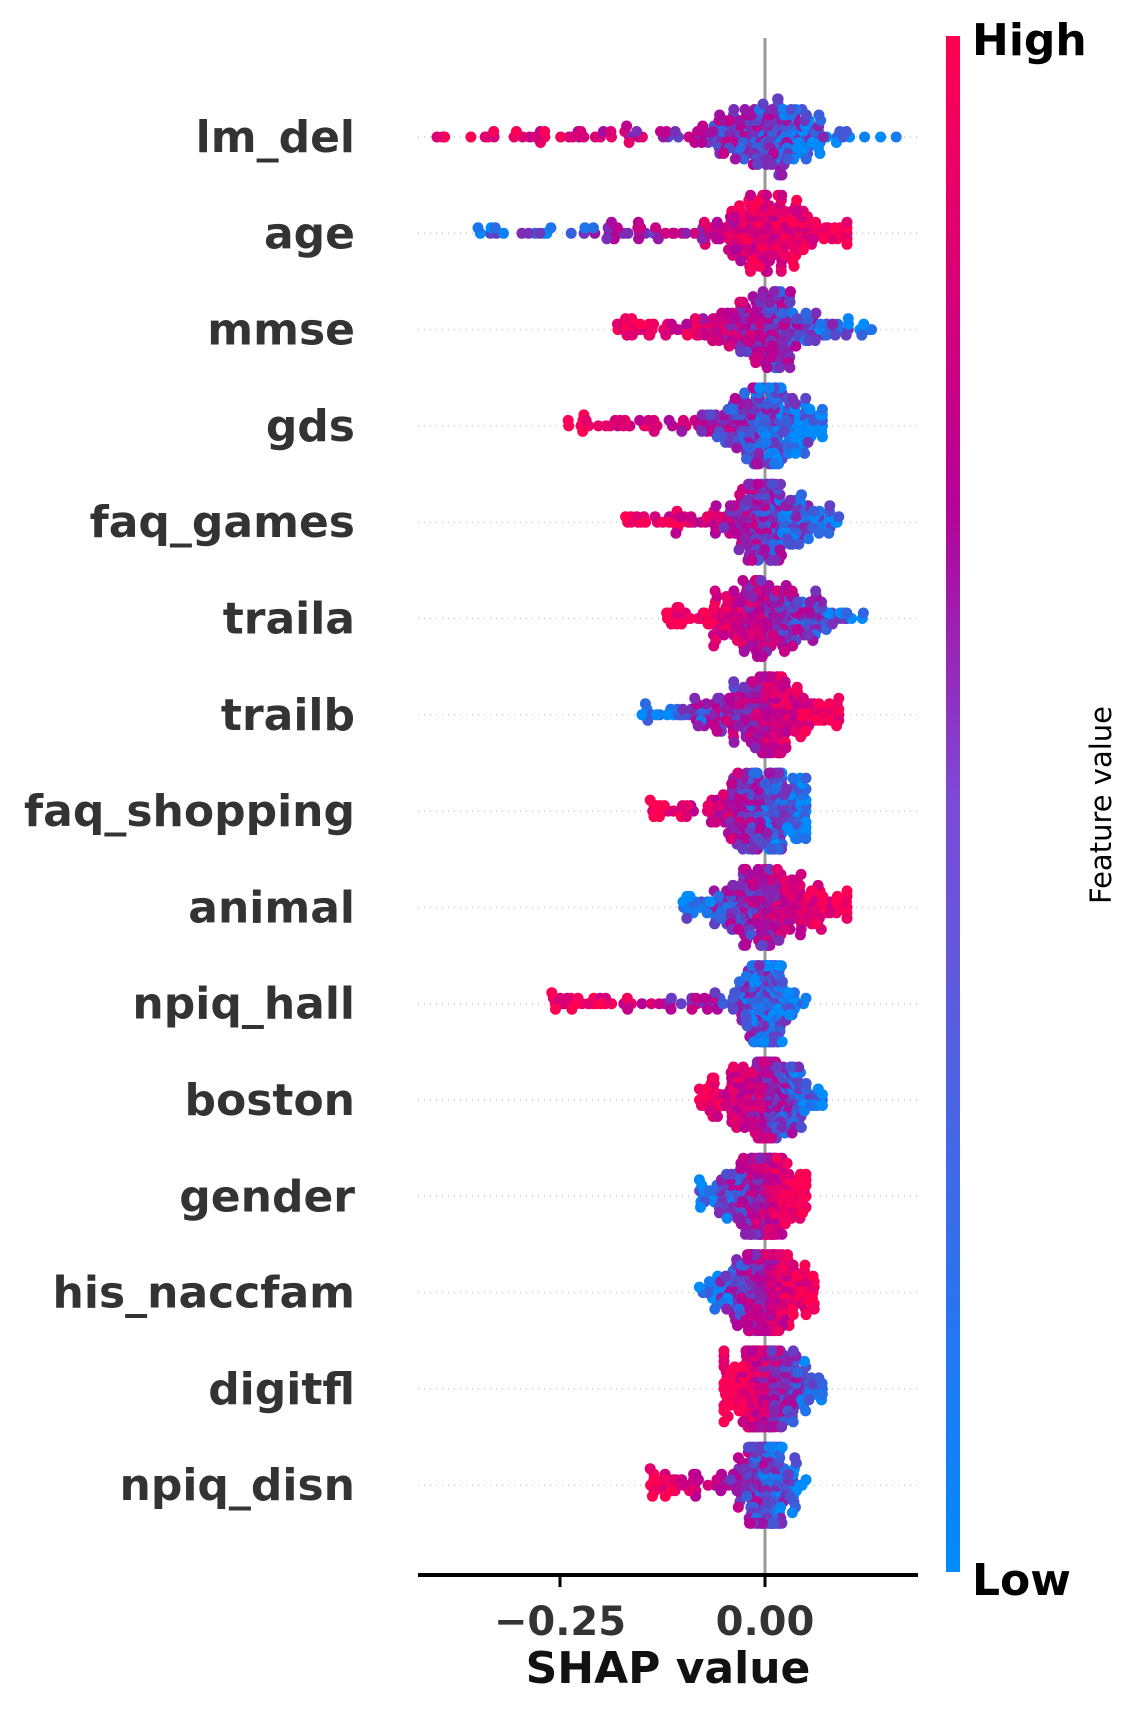 Image resolution: width=1141 pixels, height=1713 pixels. Describe the element at coordinates (668, 1668) in the screenshot. I see `x-axis-title: SHAP value` at that location.